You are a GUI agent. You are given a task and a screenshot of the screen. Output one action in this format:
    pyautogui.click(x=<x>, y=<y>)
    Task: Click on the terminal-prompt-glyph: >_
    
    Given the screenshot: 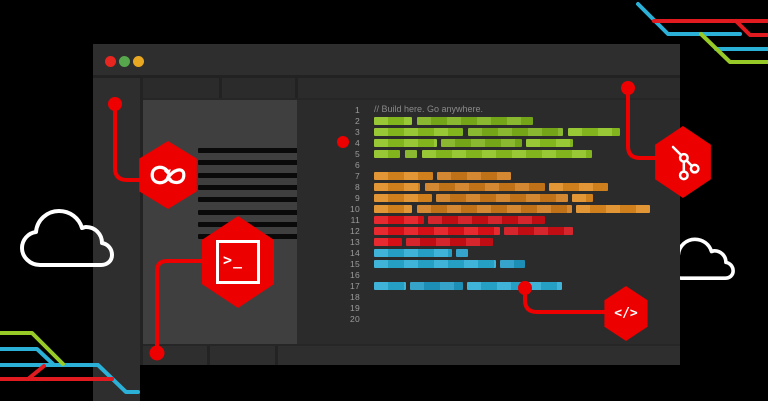 What is the action you would take?
    pyautogui.click(x=233, y=260)
    